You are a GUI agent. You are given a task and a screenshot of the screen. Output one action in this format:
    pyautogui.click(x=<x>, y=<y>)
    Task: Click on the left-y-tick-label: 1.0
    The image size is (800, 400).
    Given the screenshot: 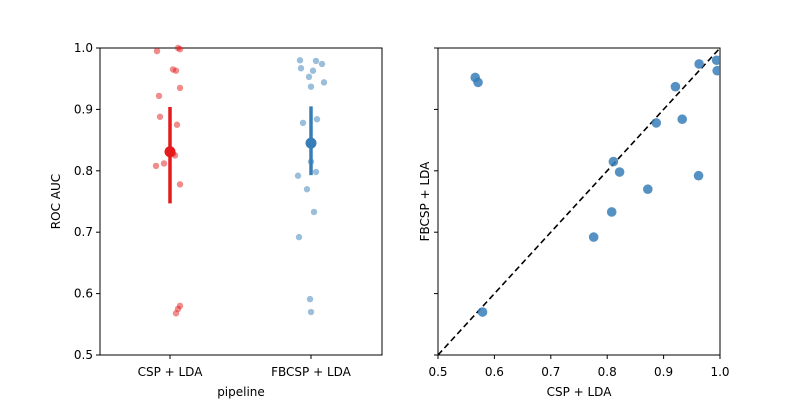 What is the action you would take?
    pyautogui.click(x=83, y=48)
    